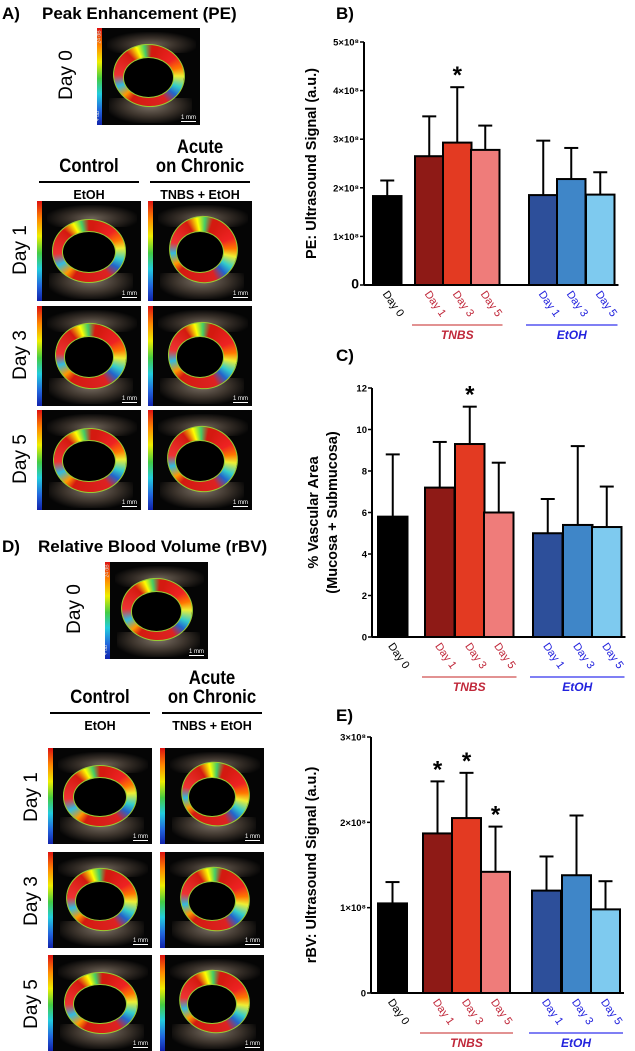 The width and height of the screenshot is (635, 1051). I want to click on y-tick-label: 10, so click(361, 430).